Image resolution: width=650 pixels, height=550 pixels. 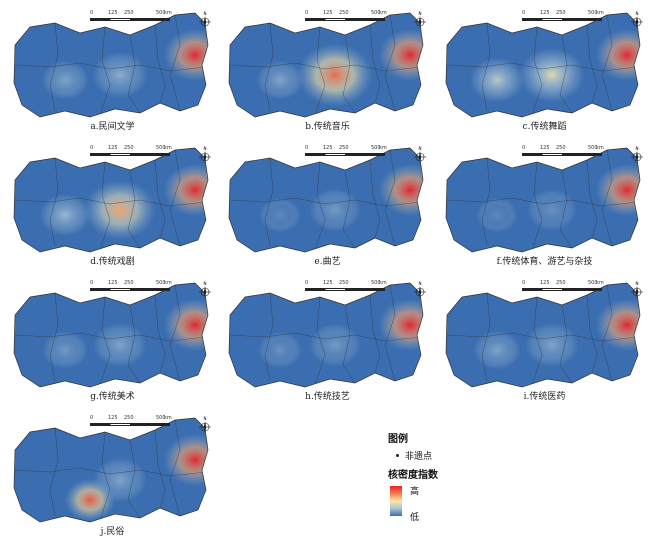 What do you see at coordinates (544, 127) in the screenshot?
I see `panel-caption: c.传统舞蹈` at bounding box center [544, 127].